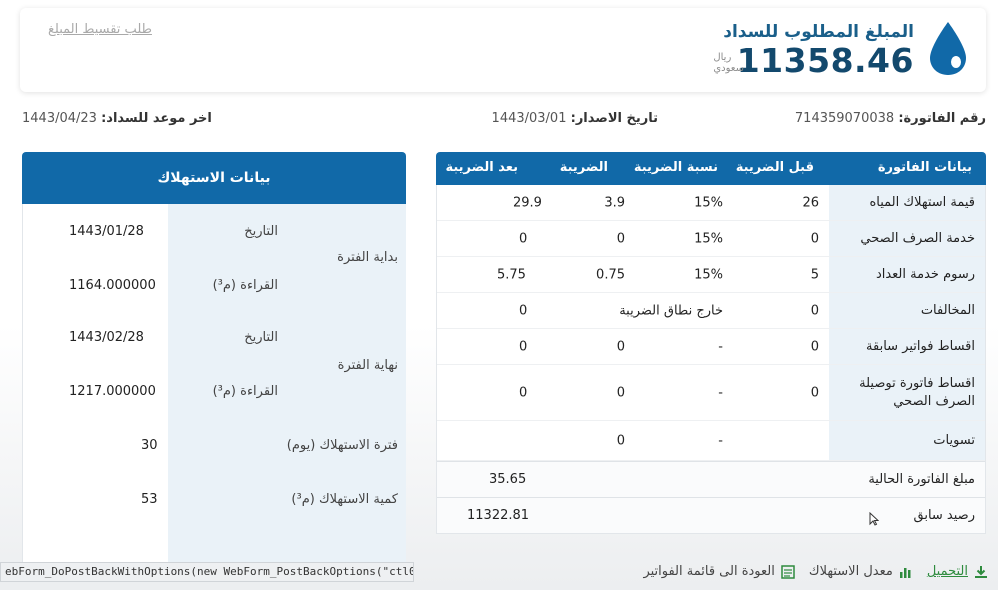 This screenshot has width=998, height=590. What do you see at coordinates (944, 515) in the screenshot?
I see `previous-balance-label: رصيد سابق` at bounding box center [944, 515].